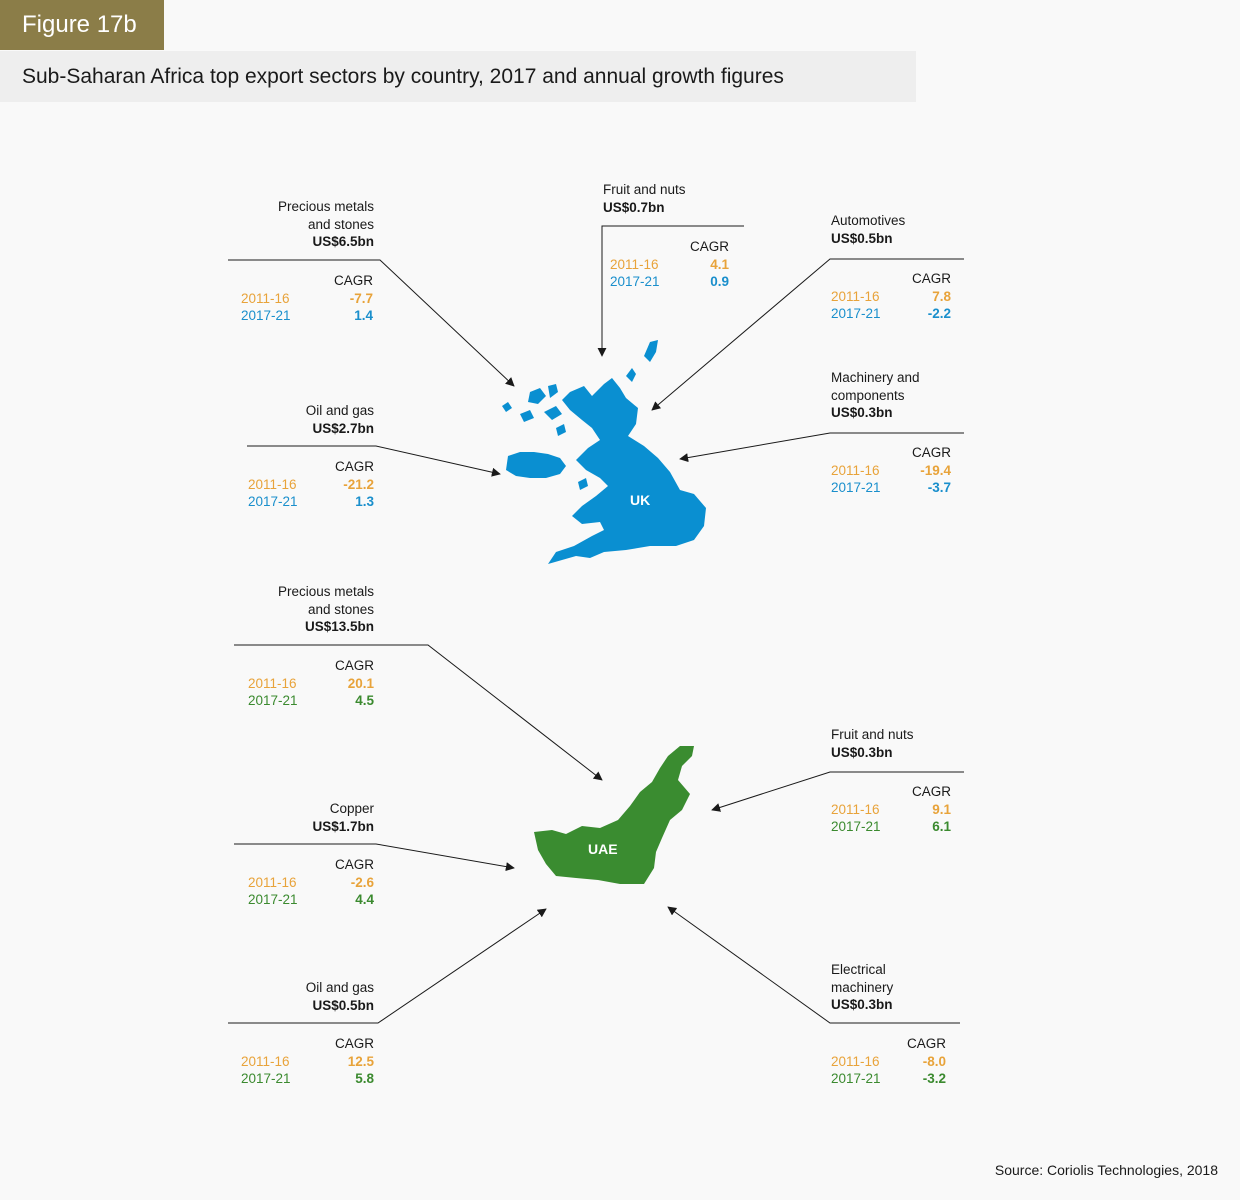 Image resolution: width=1240 pixels, height=1200 pixels. I want to click on uae-electrical-cagr: CAGR 2011-16 -8.0 2017-21 -3.2, so click(888, 1061).